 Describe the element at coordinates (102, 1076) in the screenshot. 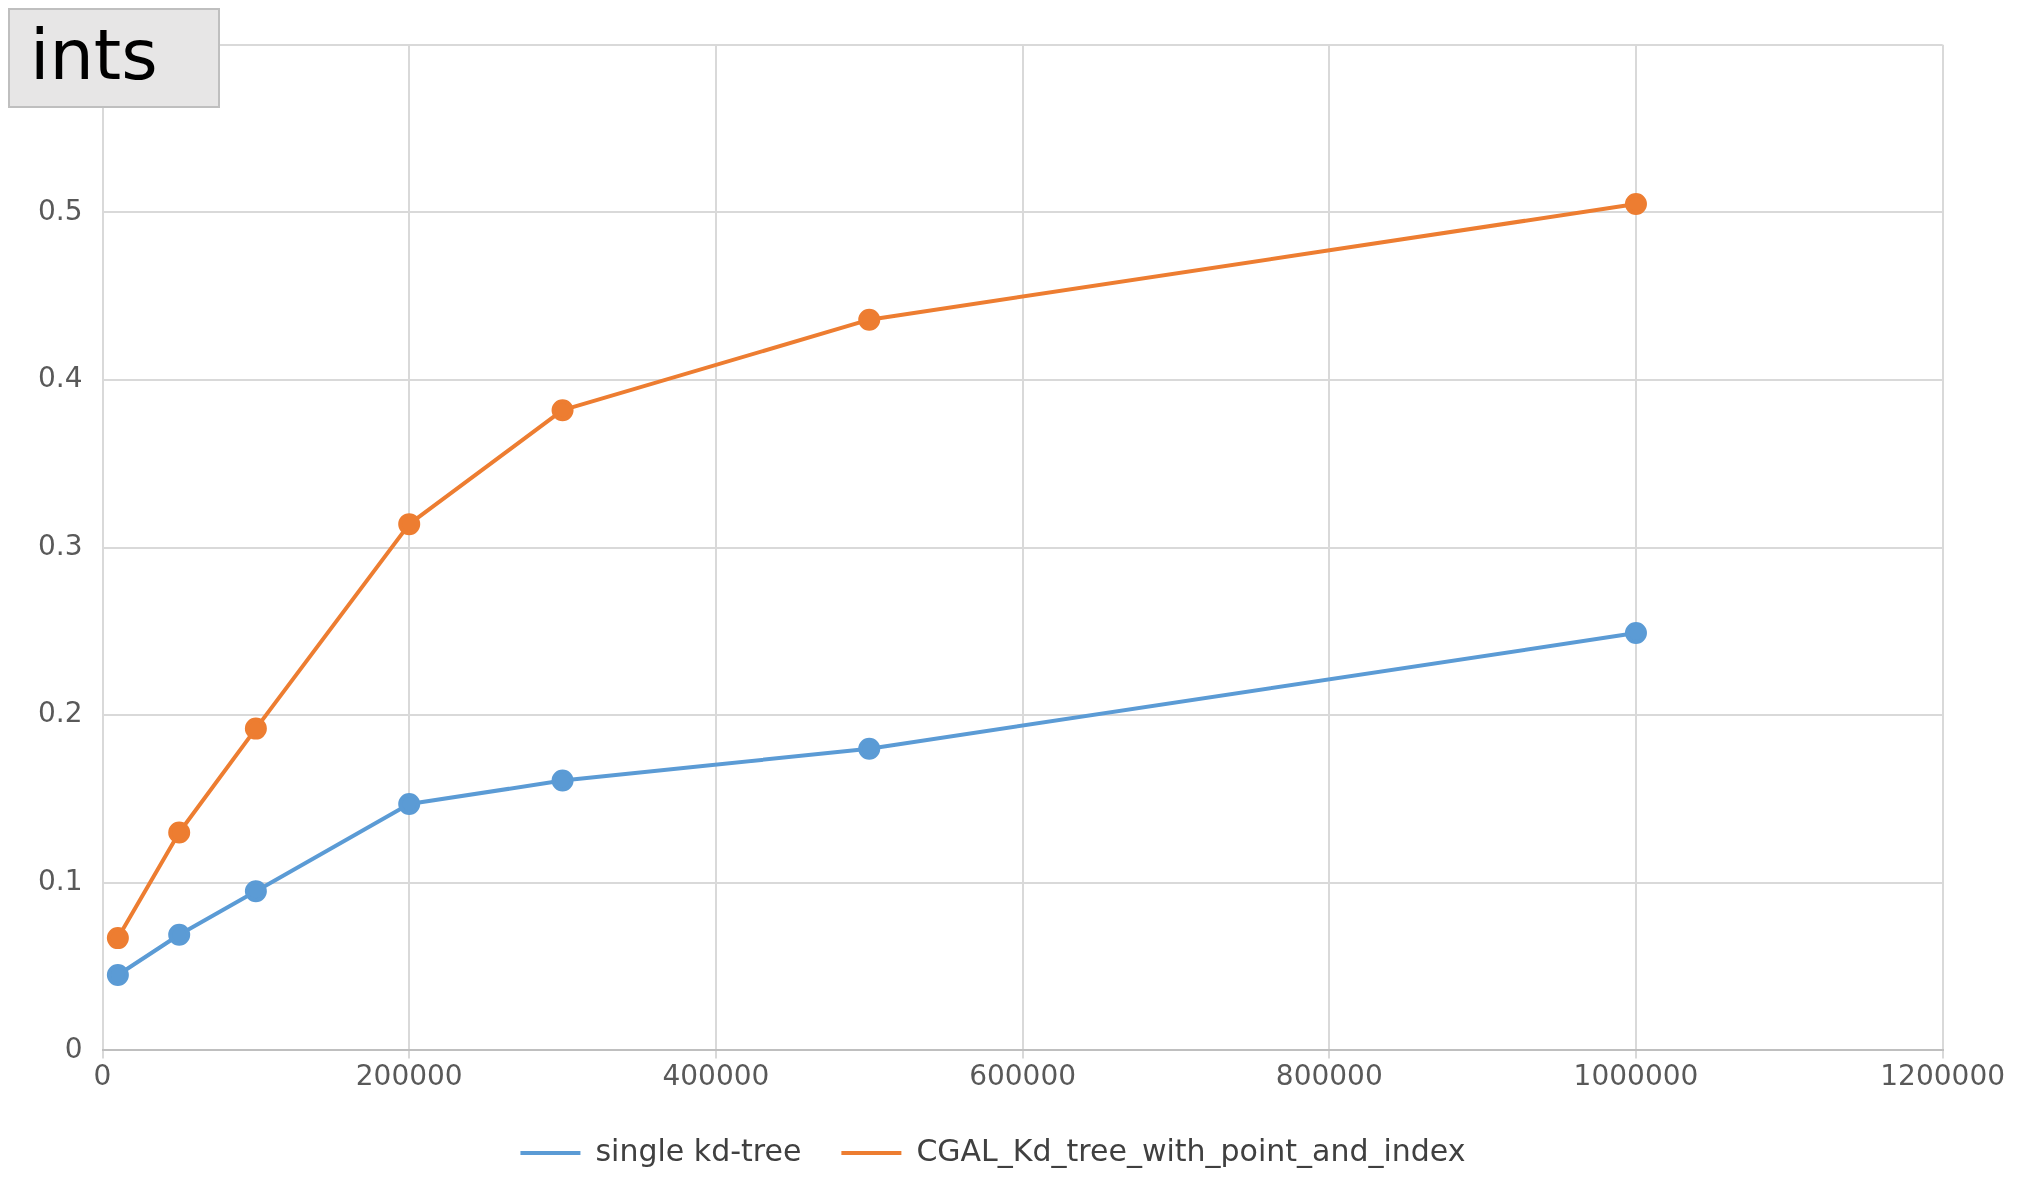

I see `x-tick-label: 0` at that location.